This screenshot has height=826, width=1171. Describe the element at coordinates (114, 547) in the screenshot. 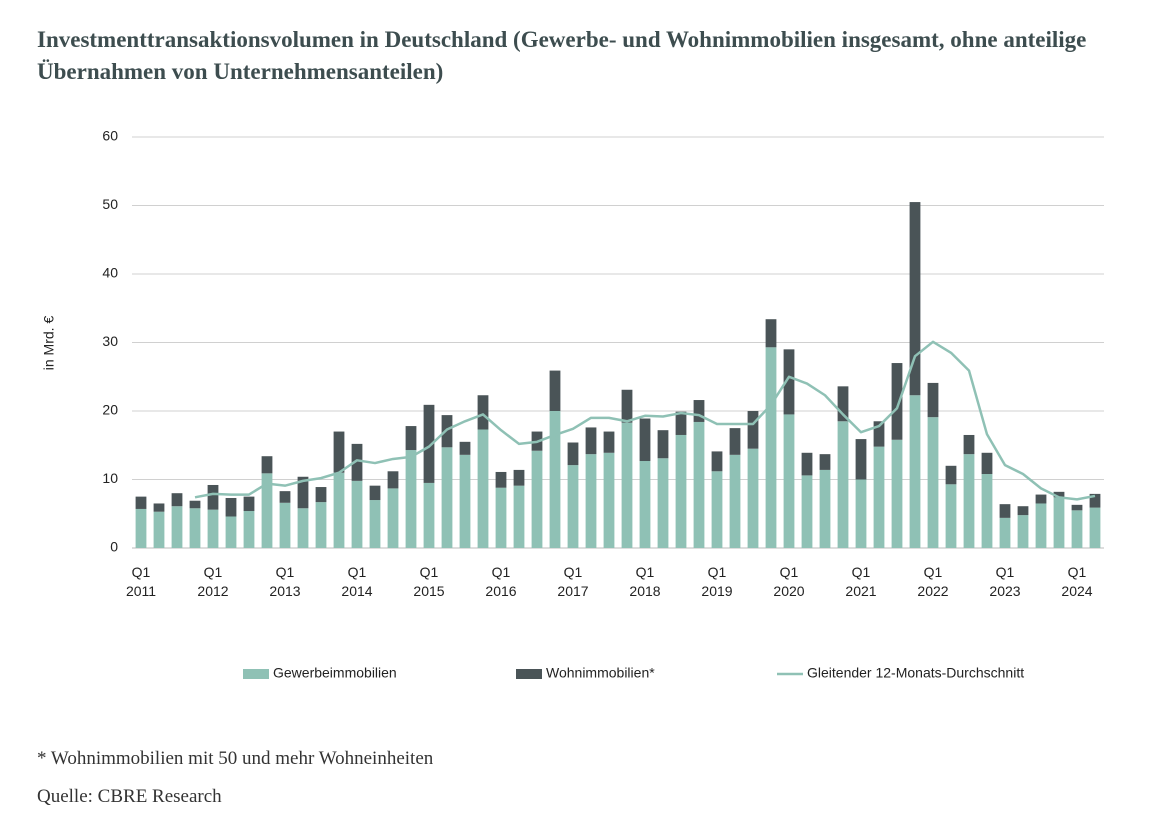

I see `y-tick-label: 0` at that location.